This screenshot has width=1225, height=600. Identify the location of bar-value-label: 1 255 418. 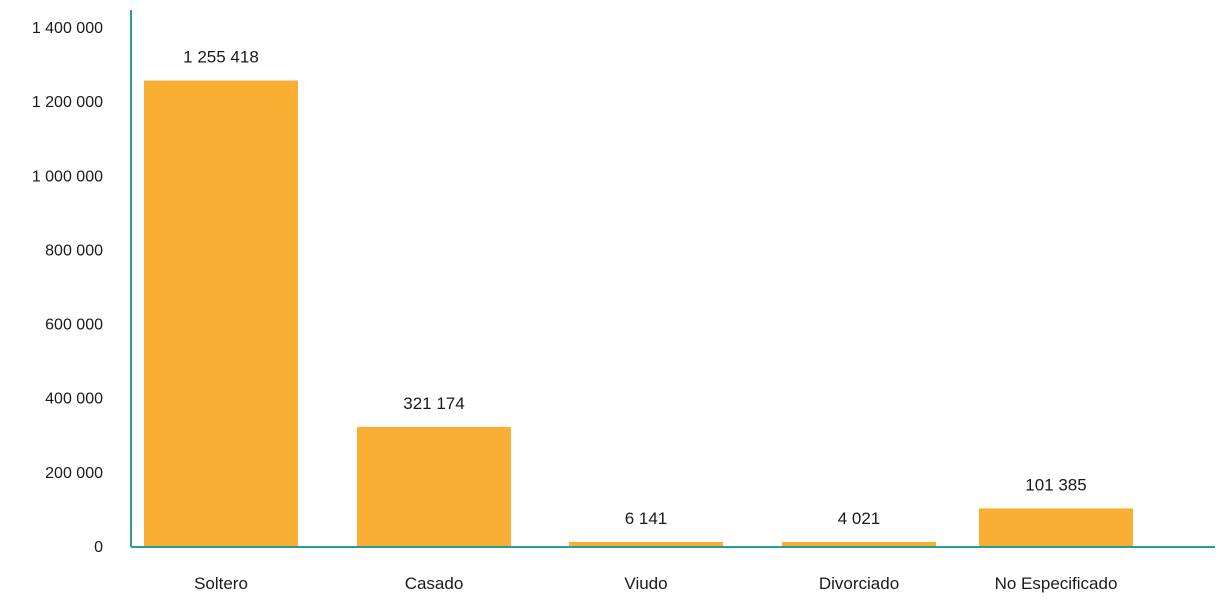
(221, 57).